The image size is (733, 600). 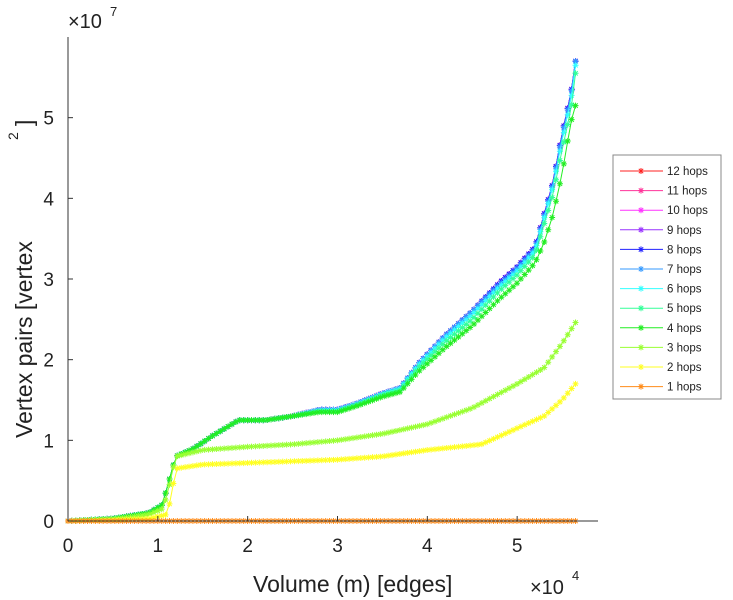 What do you see at coordinates (247, 546) in the screenshot?
I see `x-tick-label: 2` at bounding box center [247, 546].